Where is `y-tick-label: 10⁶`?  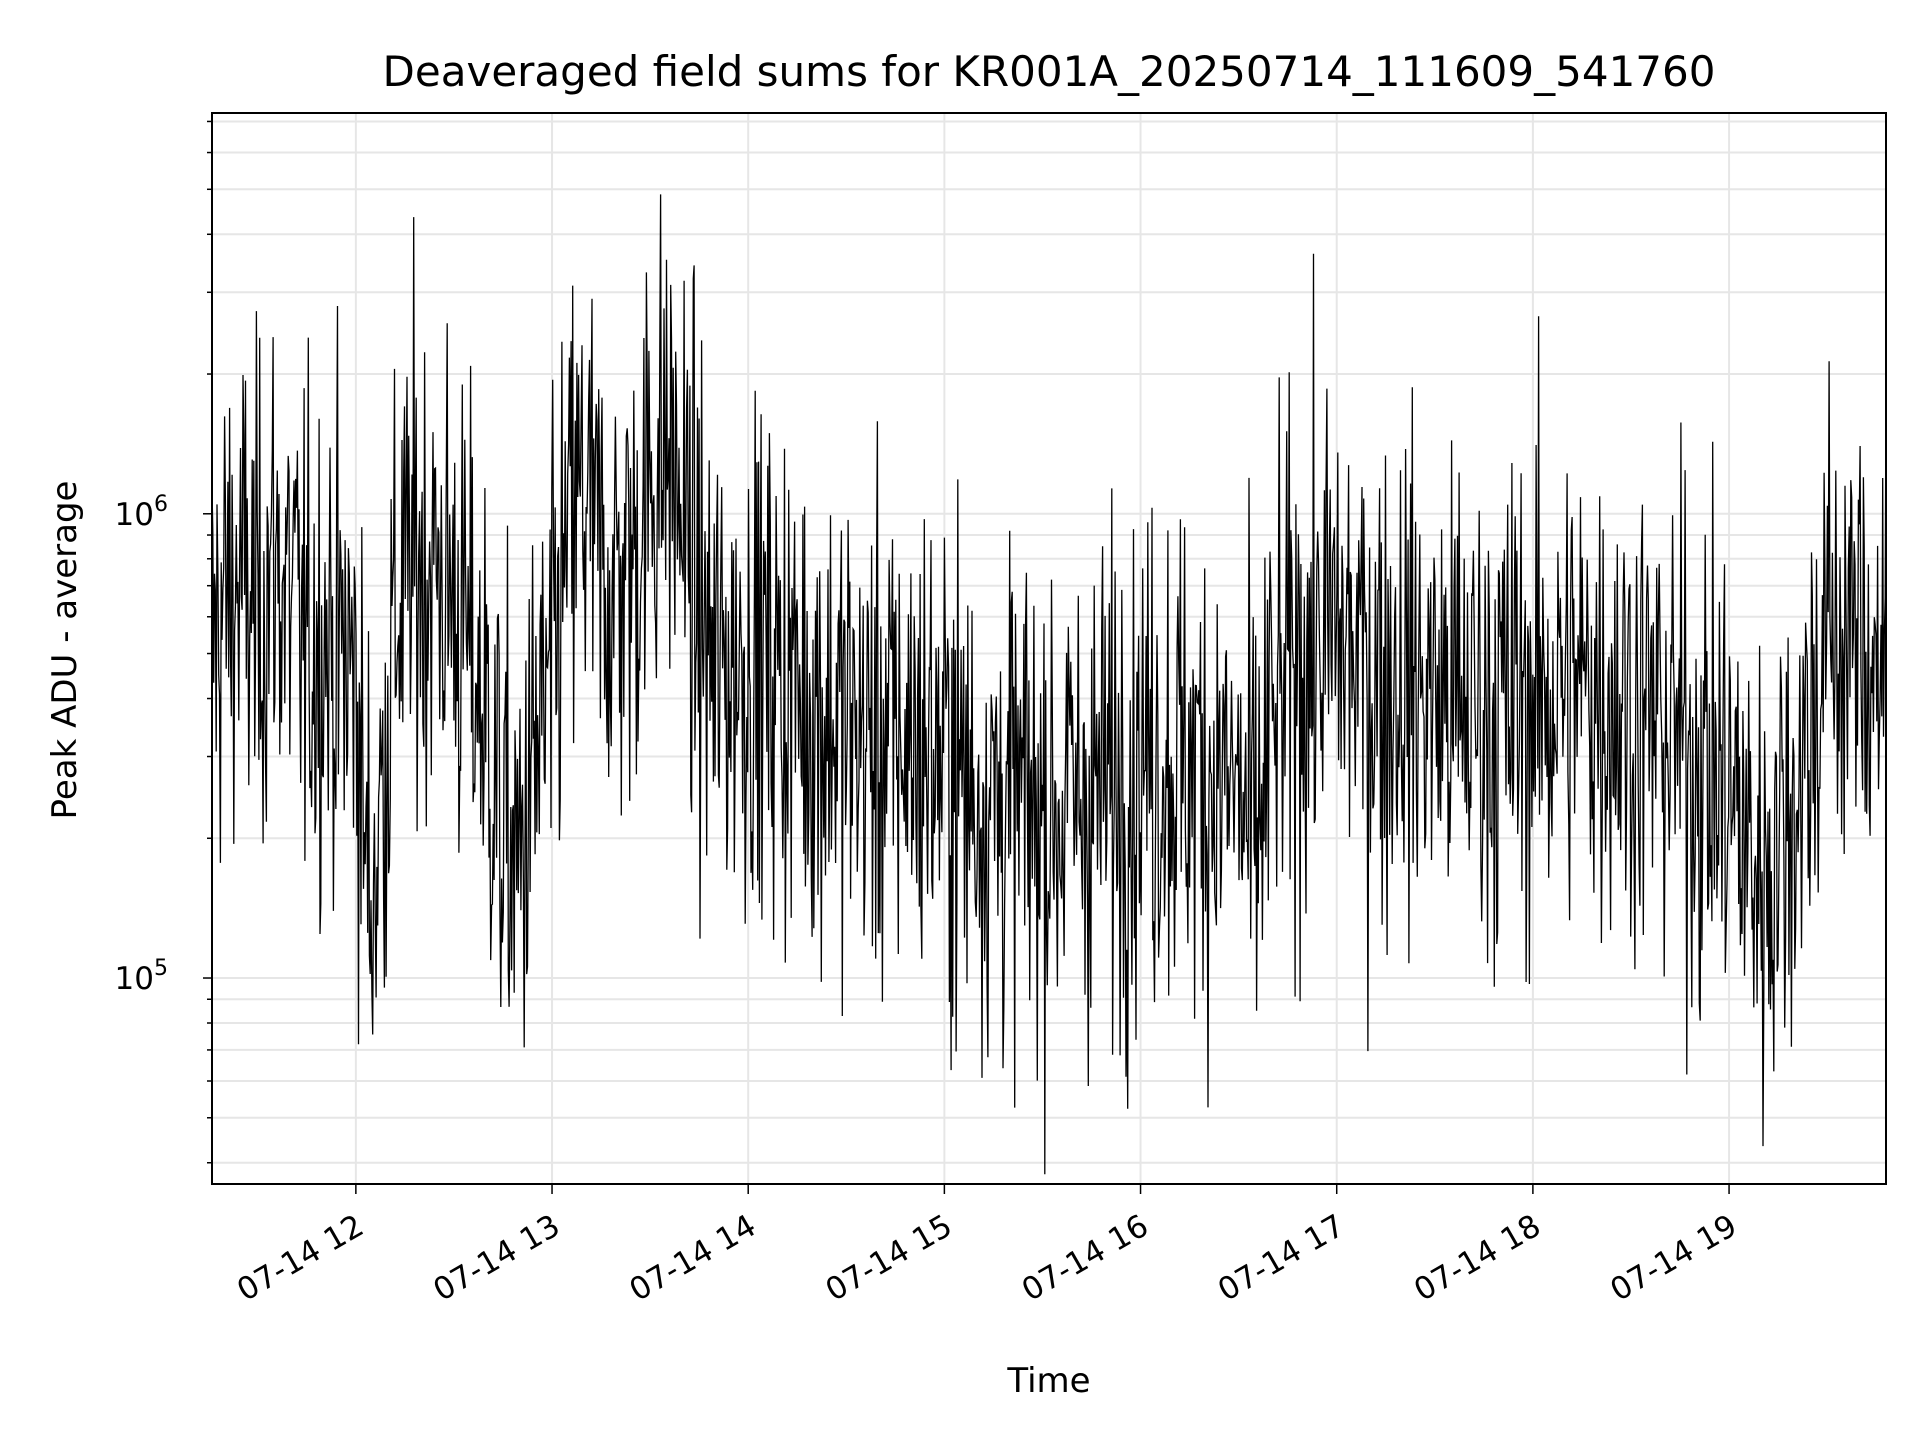
y-tick-label: 10⁶ is located at coordinates (141, 512).